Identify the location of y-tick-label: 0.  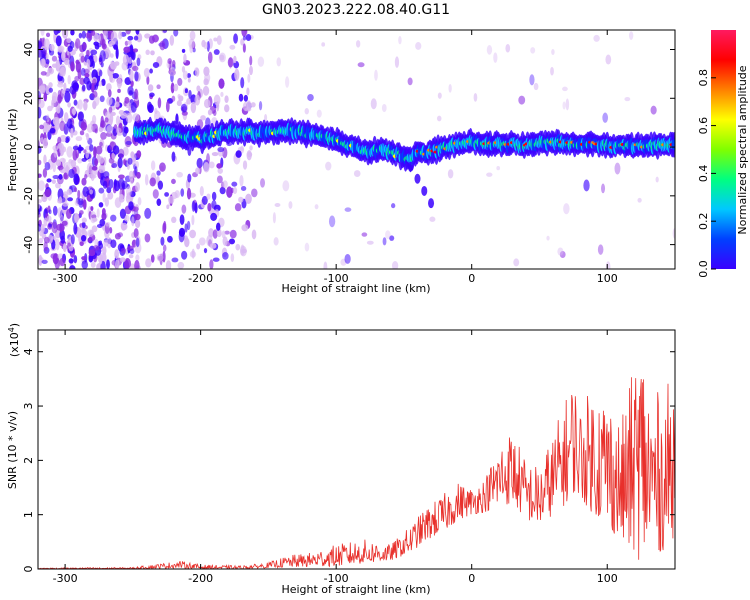
(28, 569).